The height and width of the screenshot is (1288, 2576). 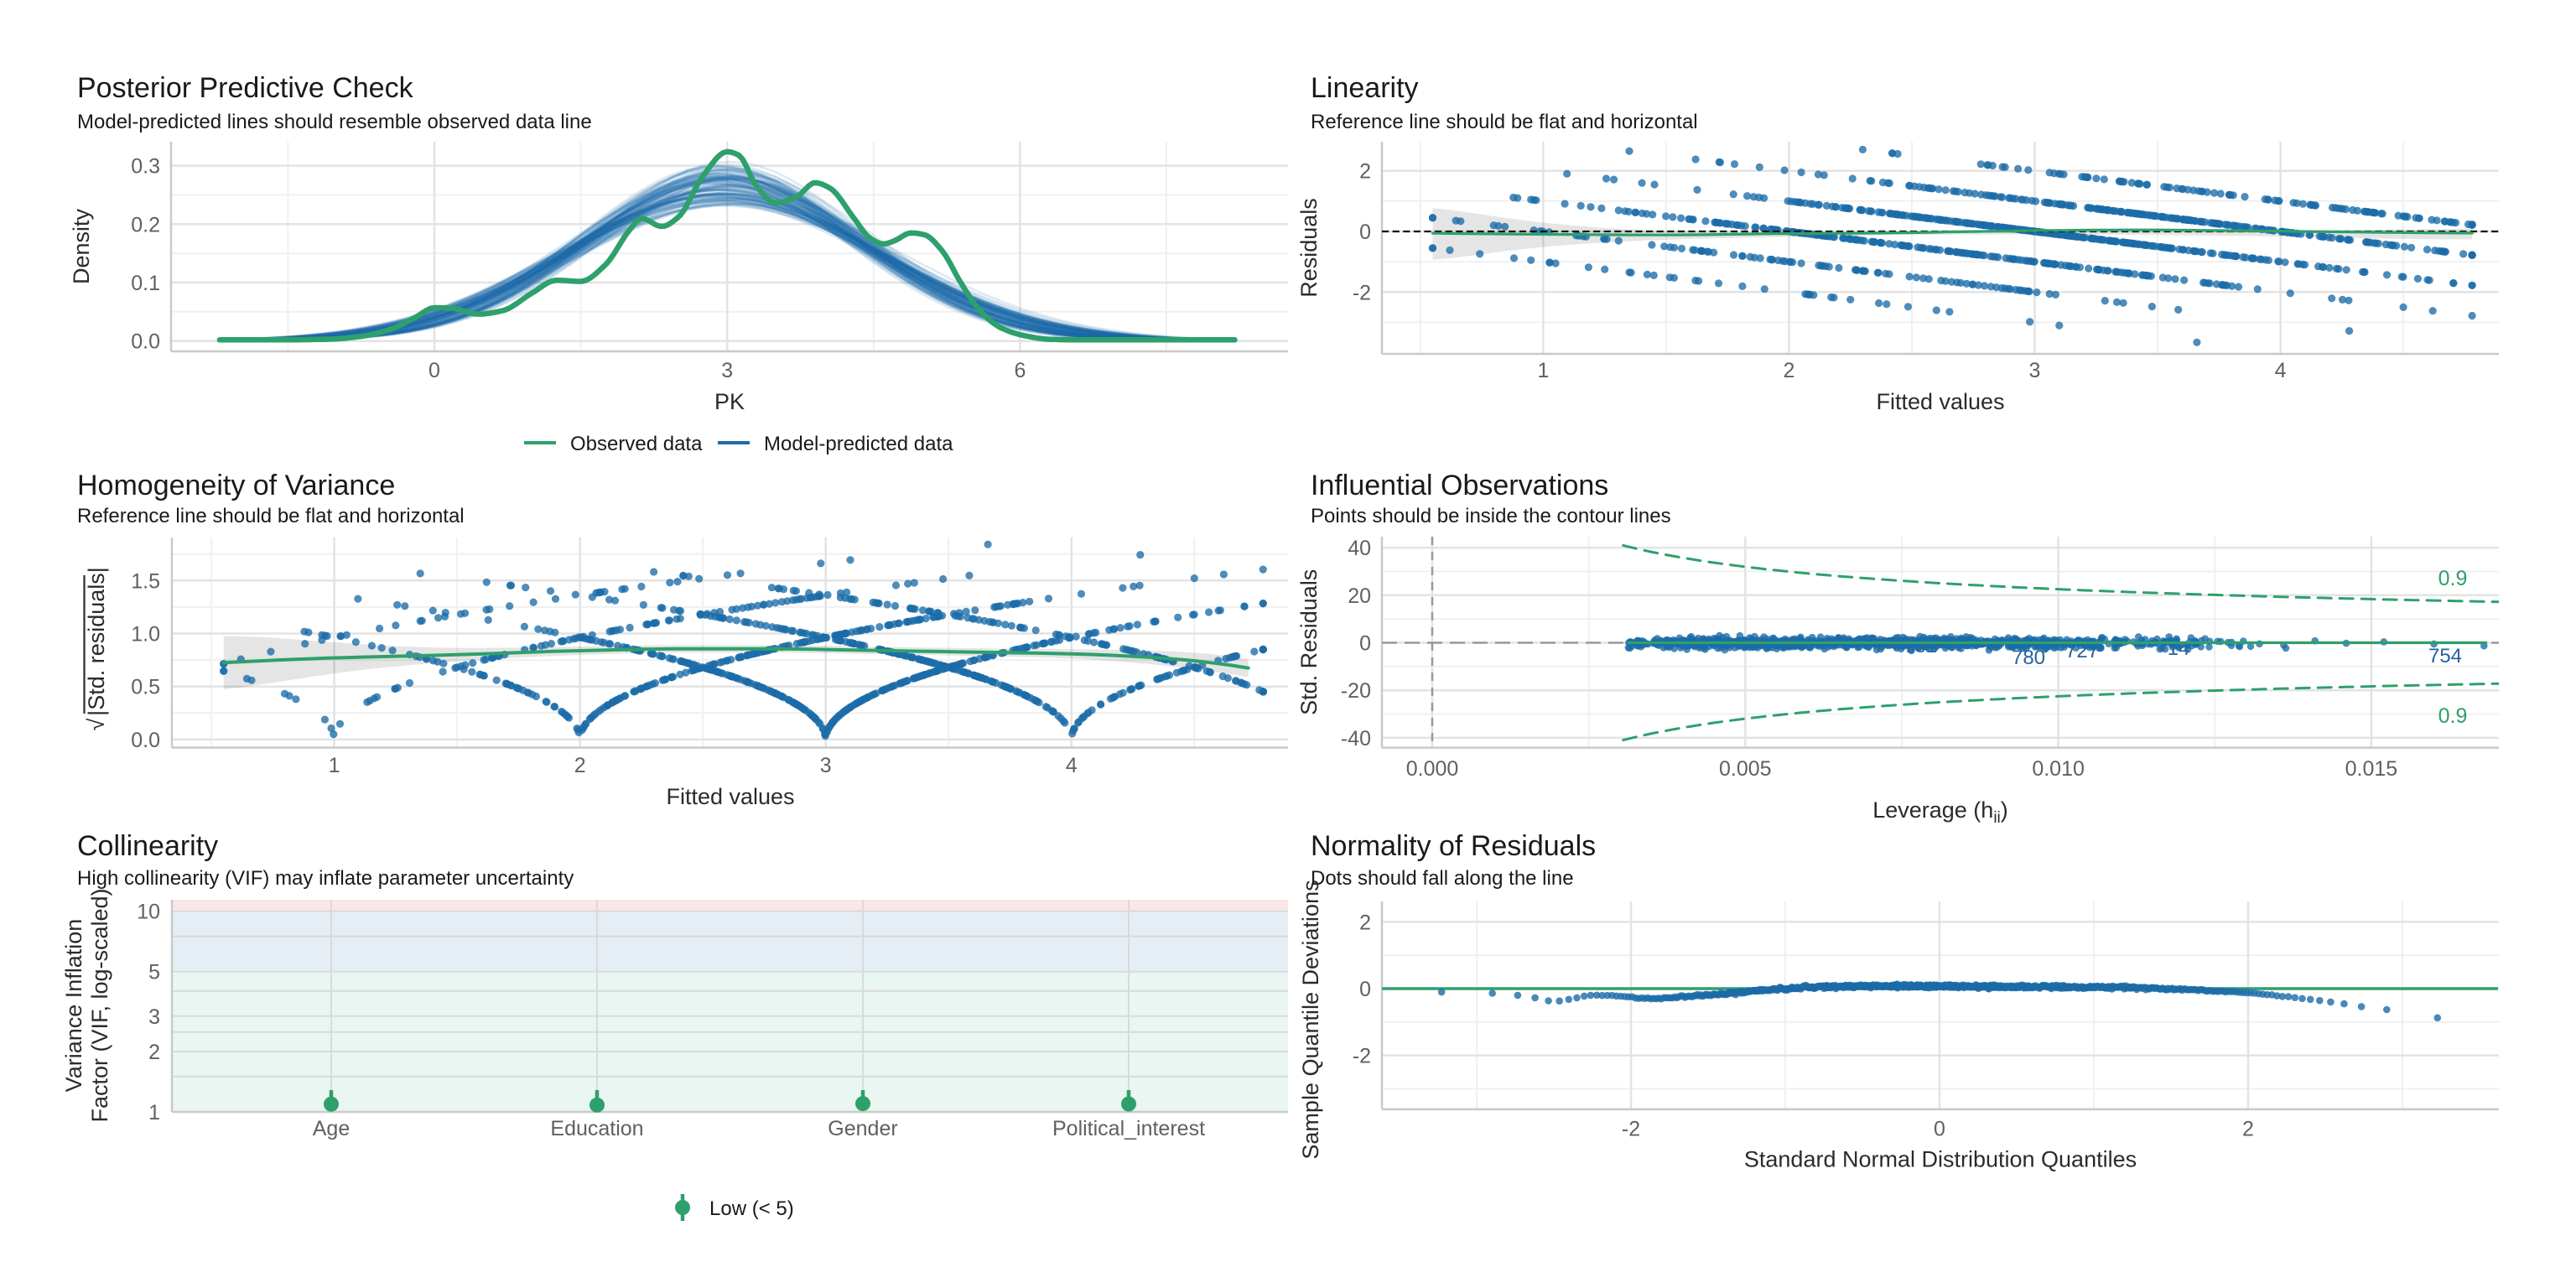 What do you see at coordinates (636, 444) in the screenshot?
I see `svg-text: Observed data` at bounding box center [636, 444].